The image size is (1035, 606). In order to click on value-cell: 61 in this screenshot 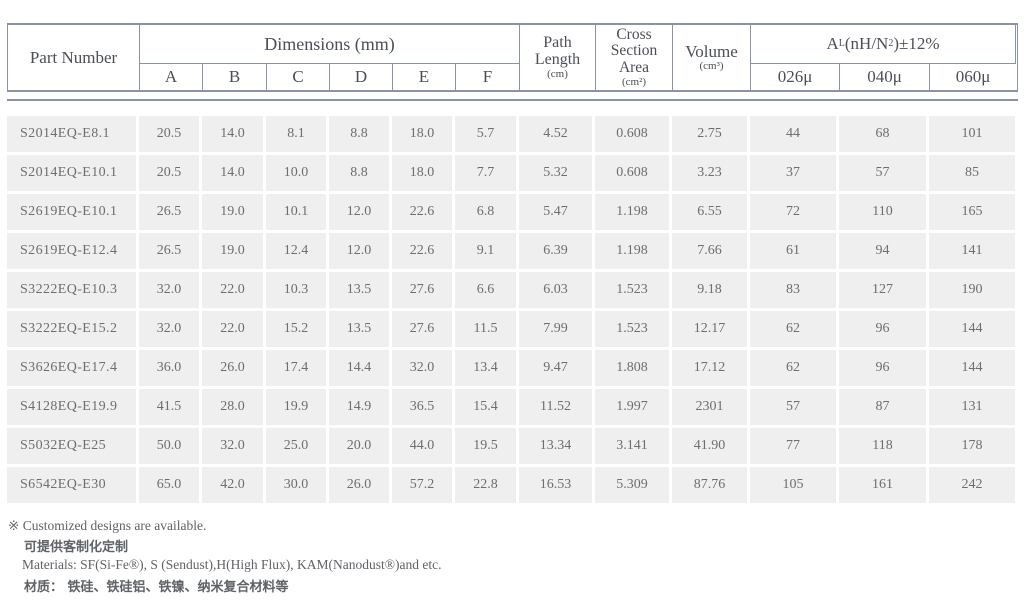, I will do `click(794, 251)`.